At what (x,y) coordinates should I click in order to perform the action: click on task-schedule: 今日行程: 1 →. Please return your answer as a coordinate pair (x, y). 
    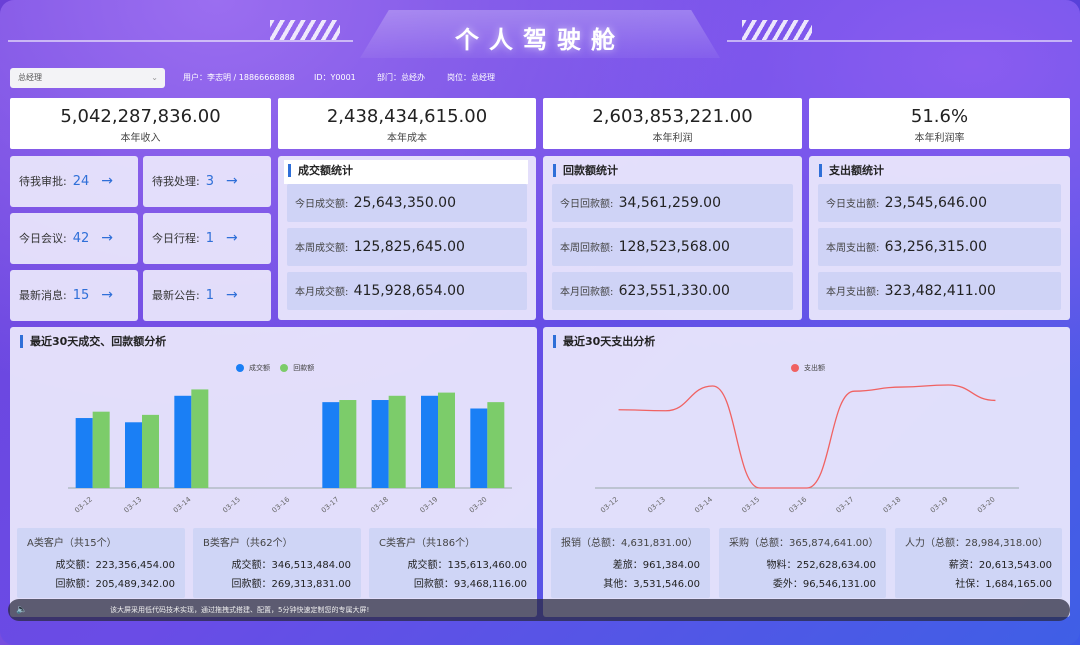
    Looking at the image, I should click on (207, 238).